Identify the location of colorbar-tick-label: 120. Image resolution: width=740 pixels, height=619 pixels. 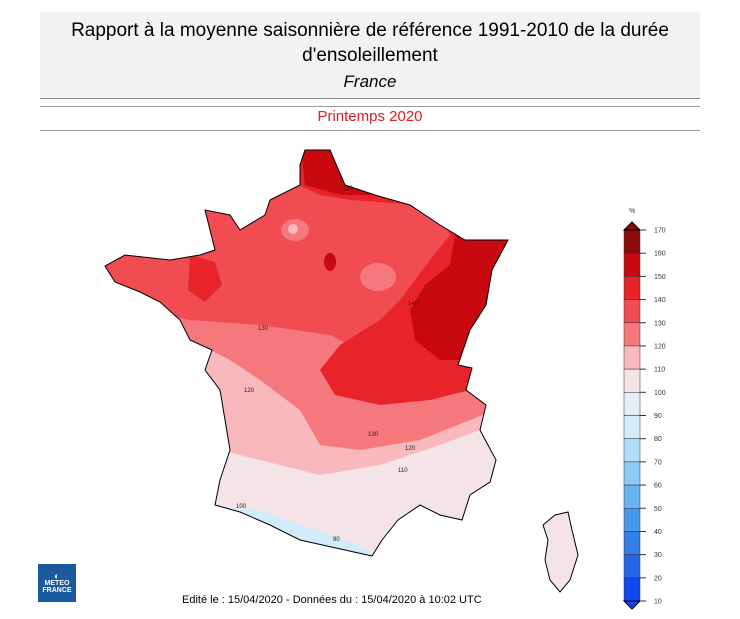
(660, 346).